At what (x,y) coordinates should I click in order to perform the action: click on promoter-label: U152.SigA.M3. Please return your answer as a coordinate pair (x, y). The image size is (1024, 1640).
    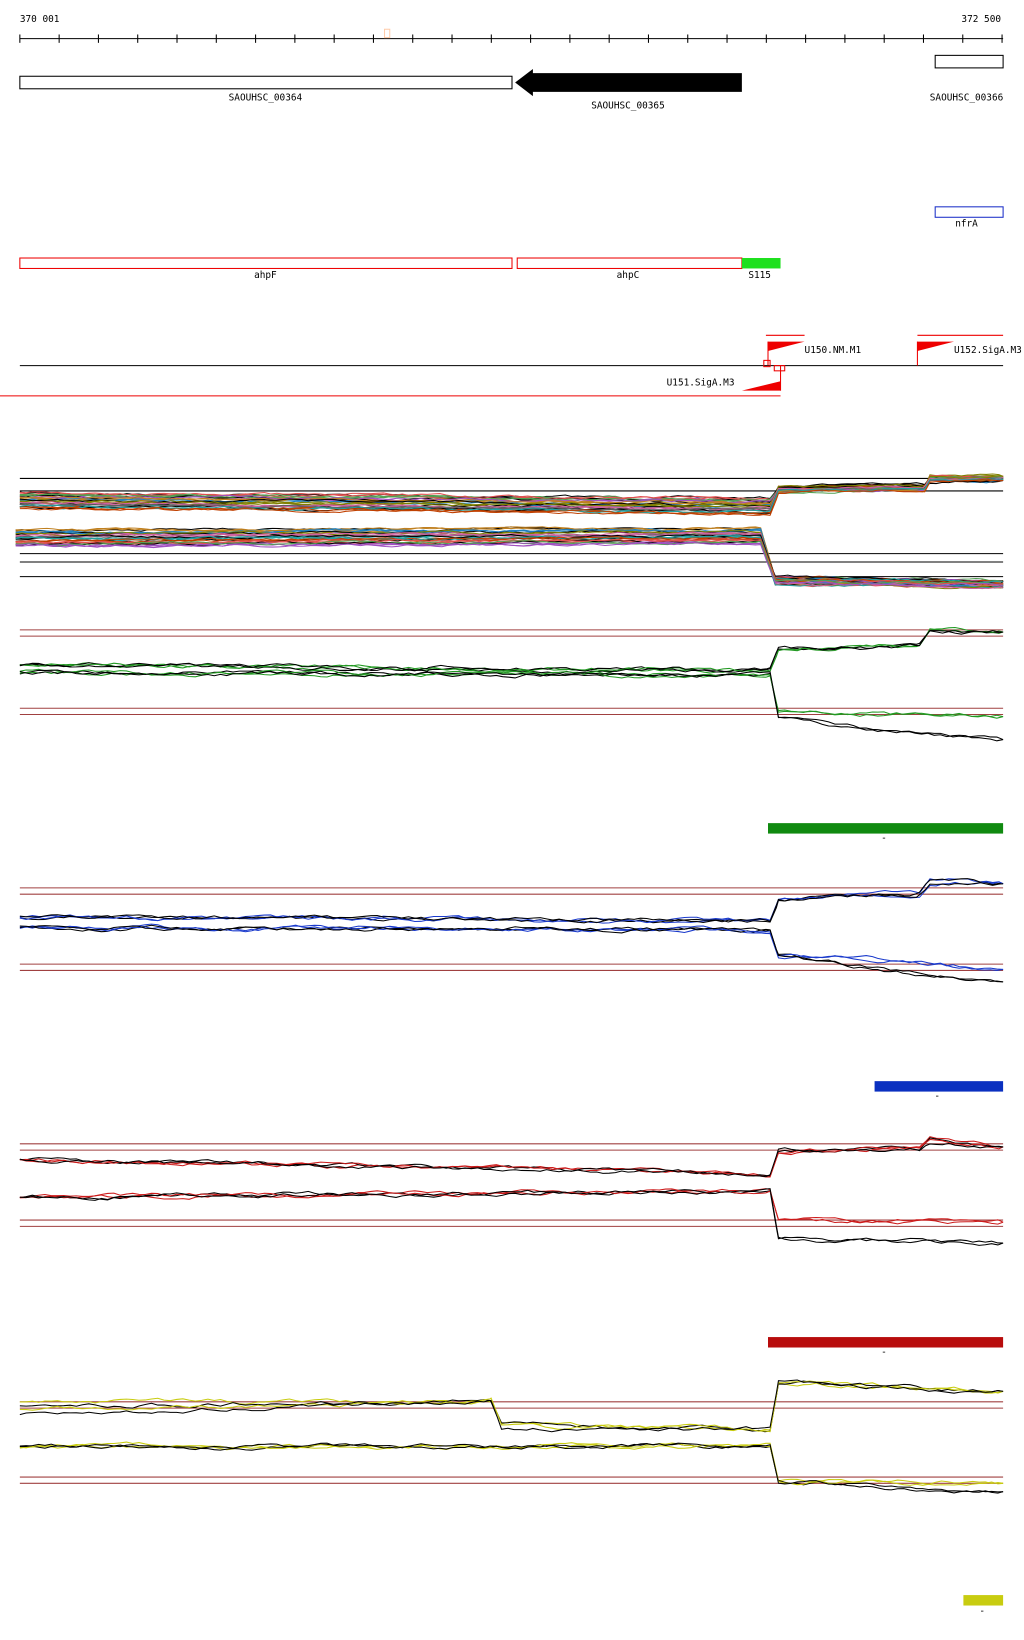
    Looking at the image, I should click on (988, 350).